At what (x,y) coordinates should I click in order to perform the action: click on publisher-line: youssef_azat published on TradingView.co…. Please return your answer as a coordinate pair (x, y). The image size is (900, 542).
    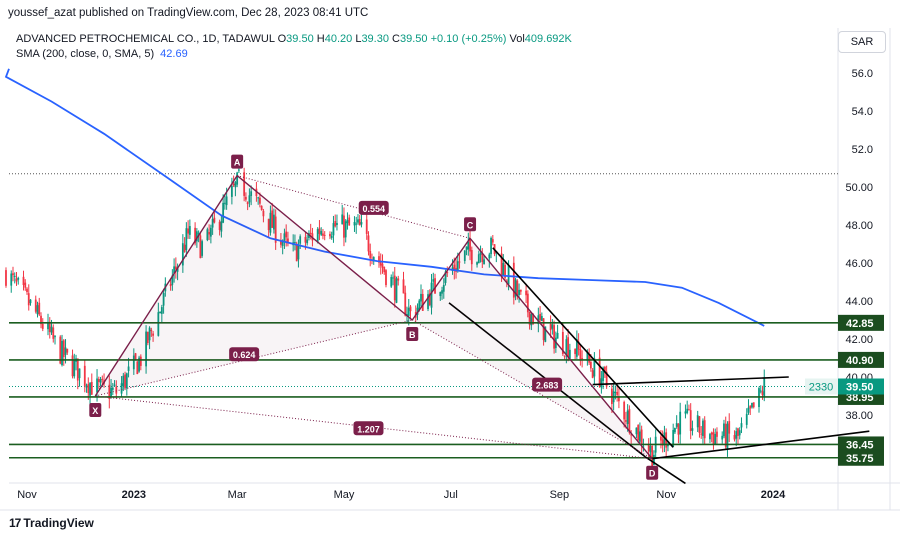
    Looking at the image, I should click on (188, 13).